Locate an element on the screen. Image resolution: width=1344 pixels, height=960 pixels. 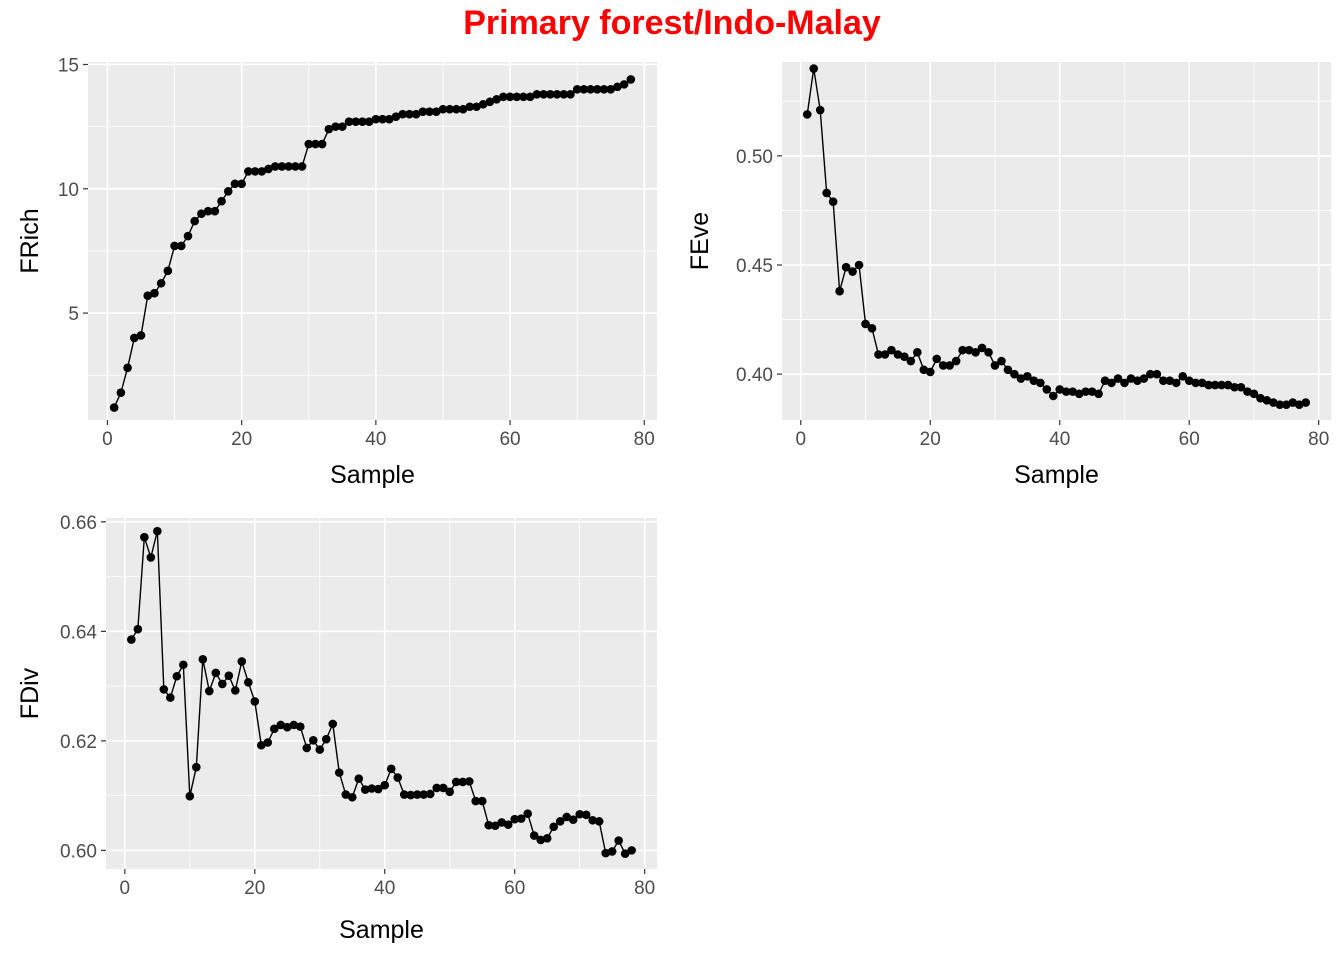
x-tick-label: 0 is located at coordinates (107, 439).